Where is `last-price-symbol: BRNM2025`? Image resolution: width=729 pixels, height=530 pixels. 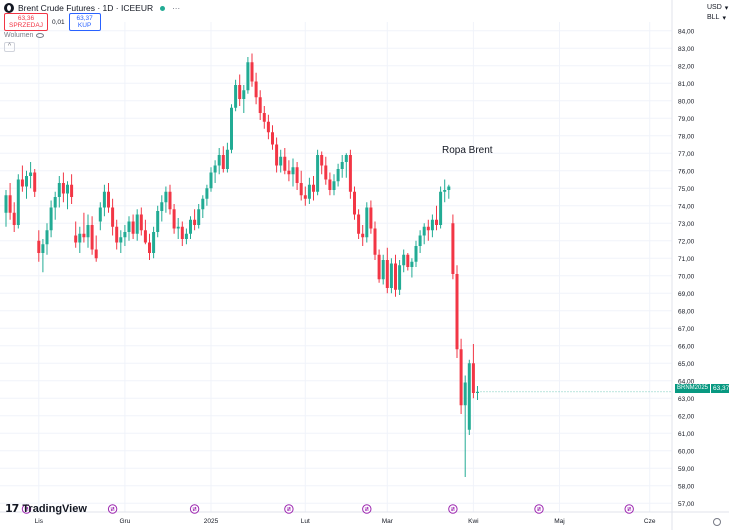
last-price-symbol: BRNM2025 is located at coordinates (693, 388).